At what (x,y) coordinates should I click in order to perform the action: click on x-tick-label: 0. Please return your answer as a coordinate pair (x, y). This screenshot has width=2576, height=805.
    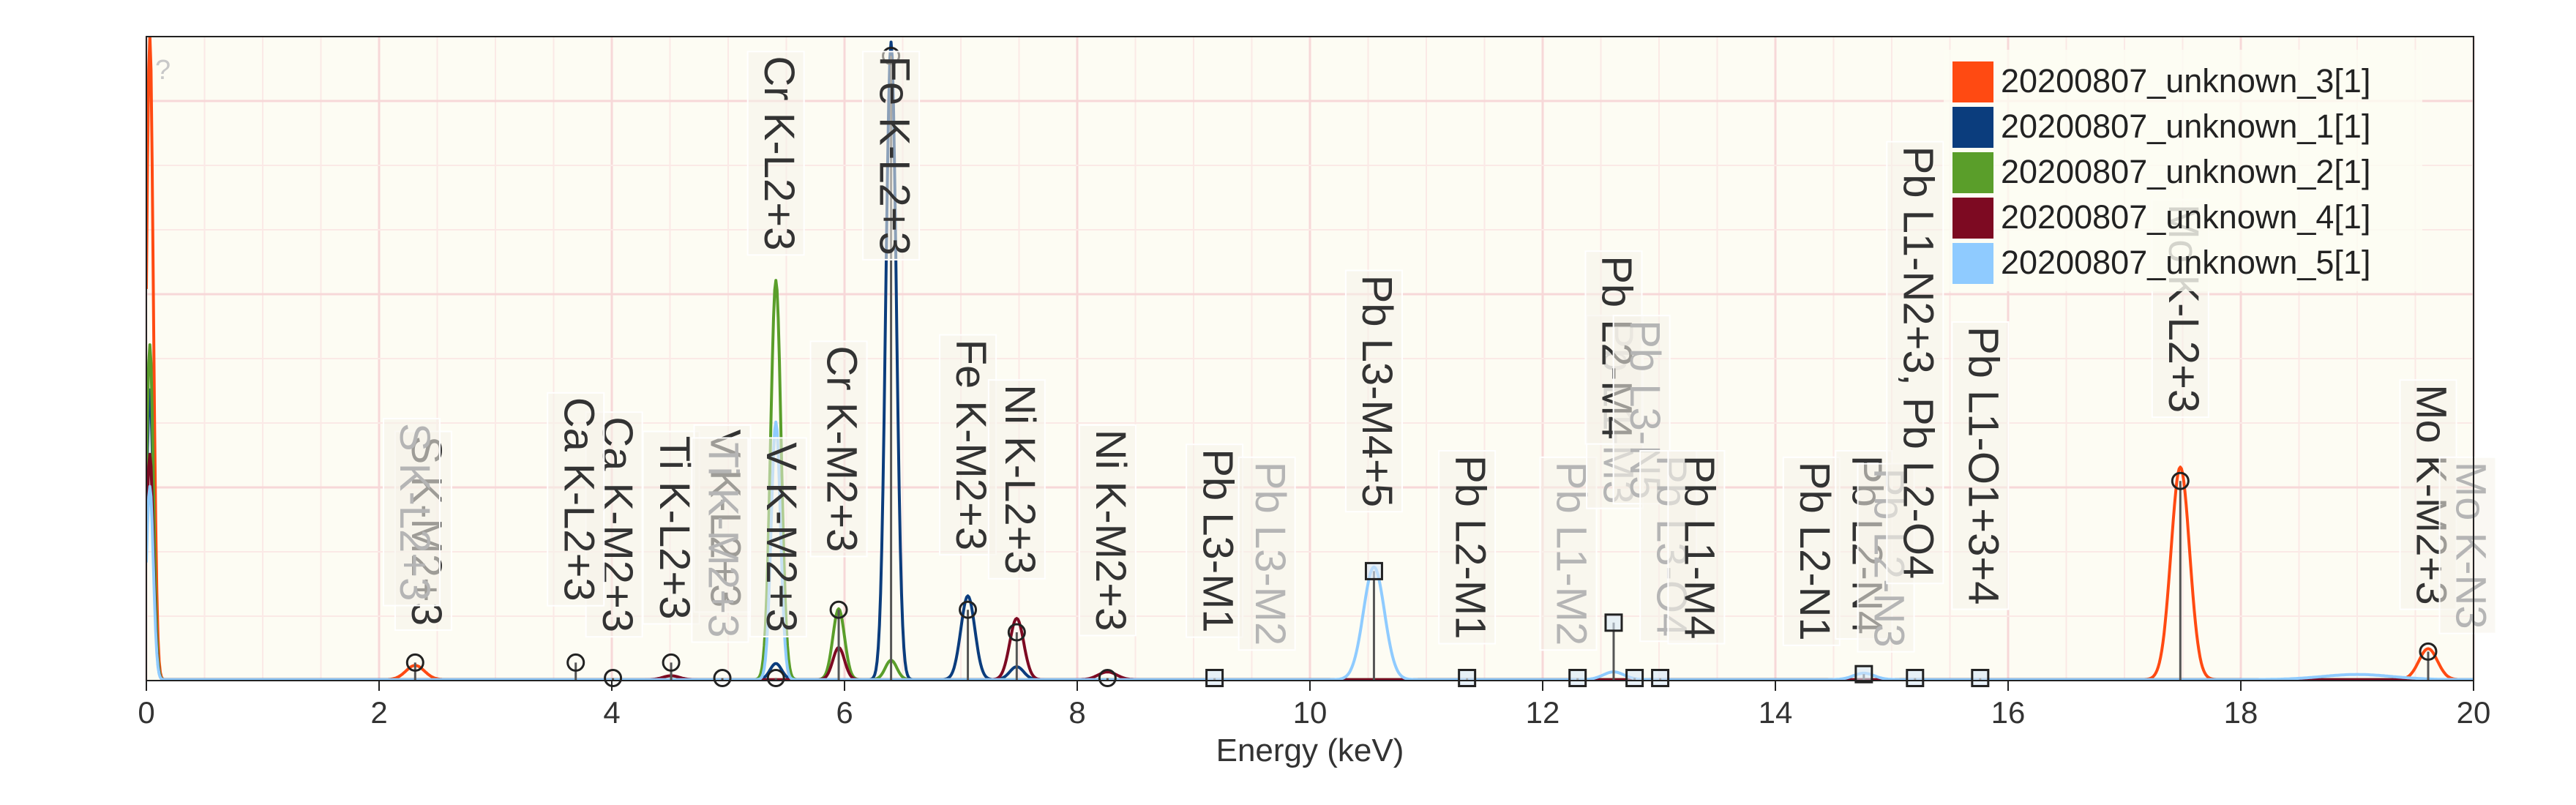
    Looking at the image, I should click on (146, 712).